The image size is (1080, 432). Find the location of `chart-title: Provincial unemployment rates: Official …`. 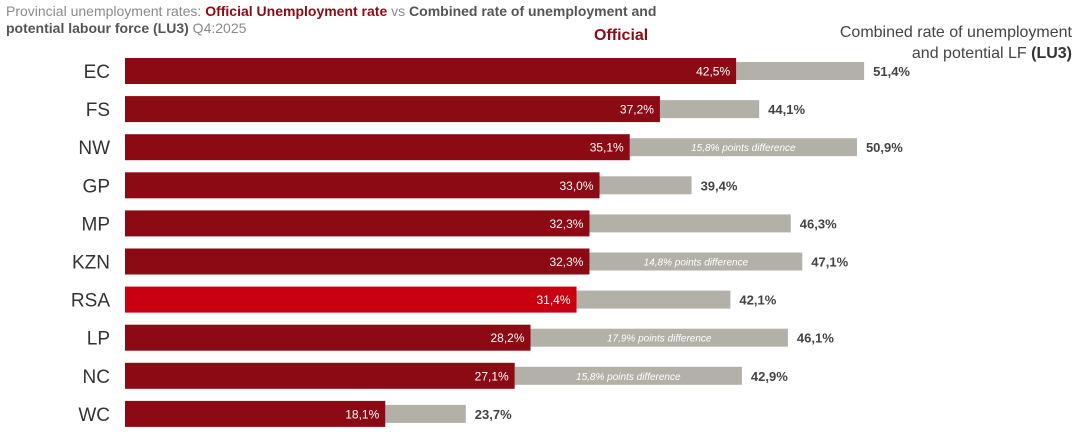

chart-title: Provincial unemployment rates: Official … is located at coordinates (336, 20).